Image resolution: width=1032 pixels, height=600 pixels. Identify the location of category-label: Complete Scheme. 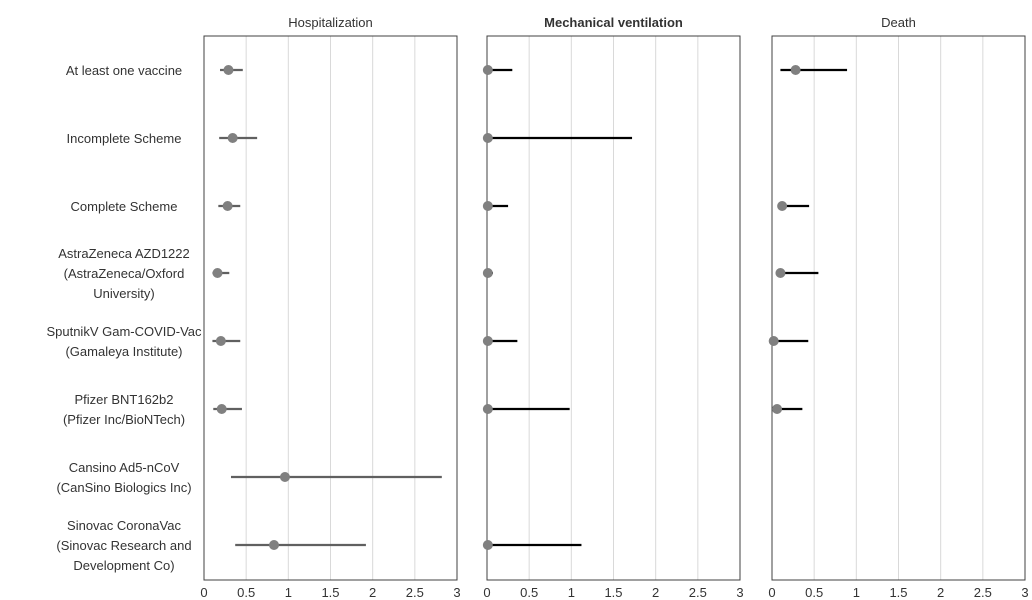
(124, 206).